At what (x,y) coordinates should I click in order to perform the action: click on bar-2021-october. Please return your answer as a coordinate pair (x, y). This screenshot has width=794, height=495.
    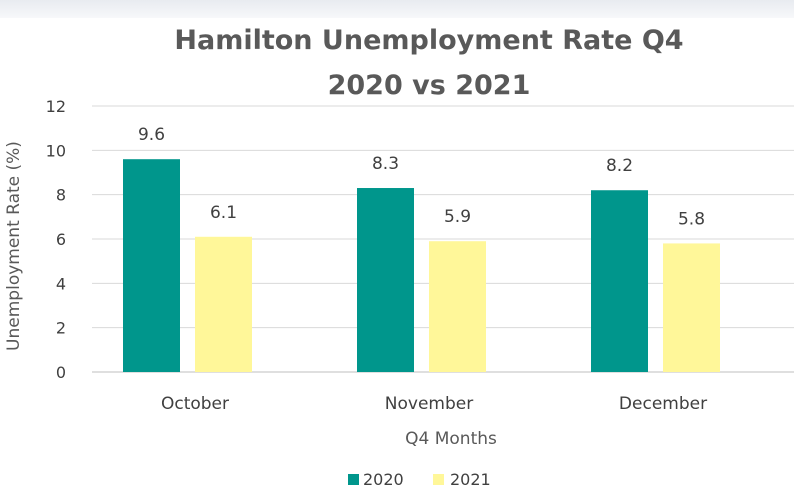
    Looking at the image, I should click on (223, 304).